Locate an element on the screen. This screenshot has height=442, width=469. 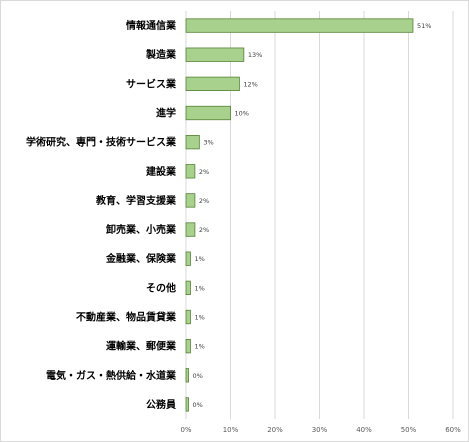
data-label: 10% is located at coordinates (242, 114).